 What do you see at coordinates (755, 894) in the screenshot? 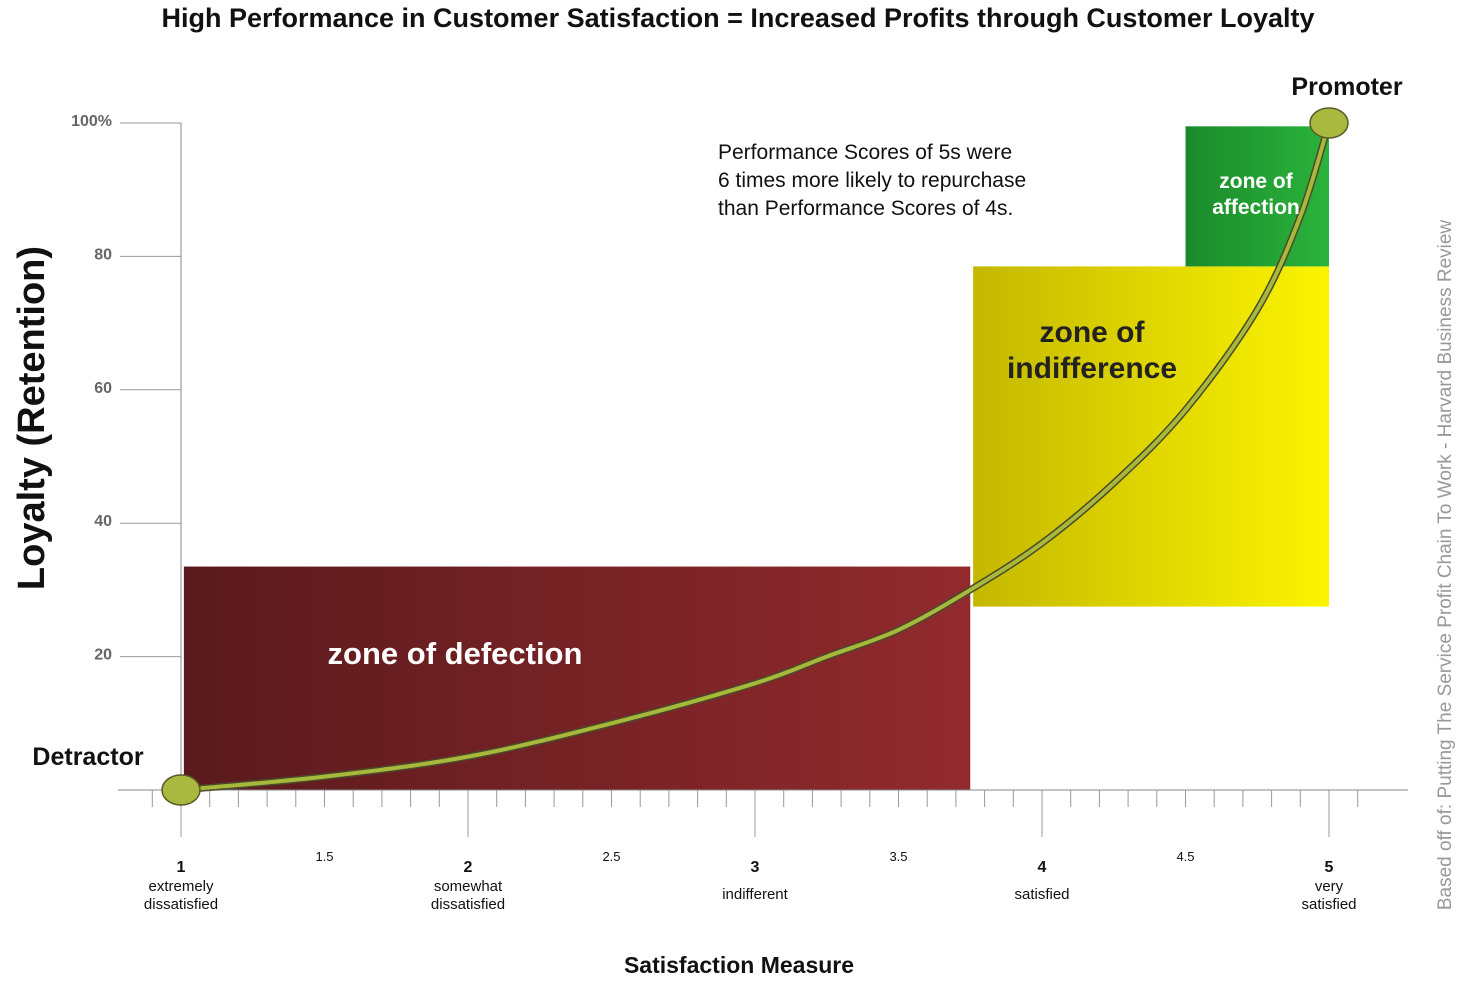
I see `x-tick-desc: indifferent` at bounding box center [755, 894].